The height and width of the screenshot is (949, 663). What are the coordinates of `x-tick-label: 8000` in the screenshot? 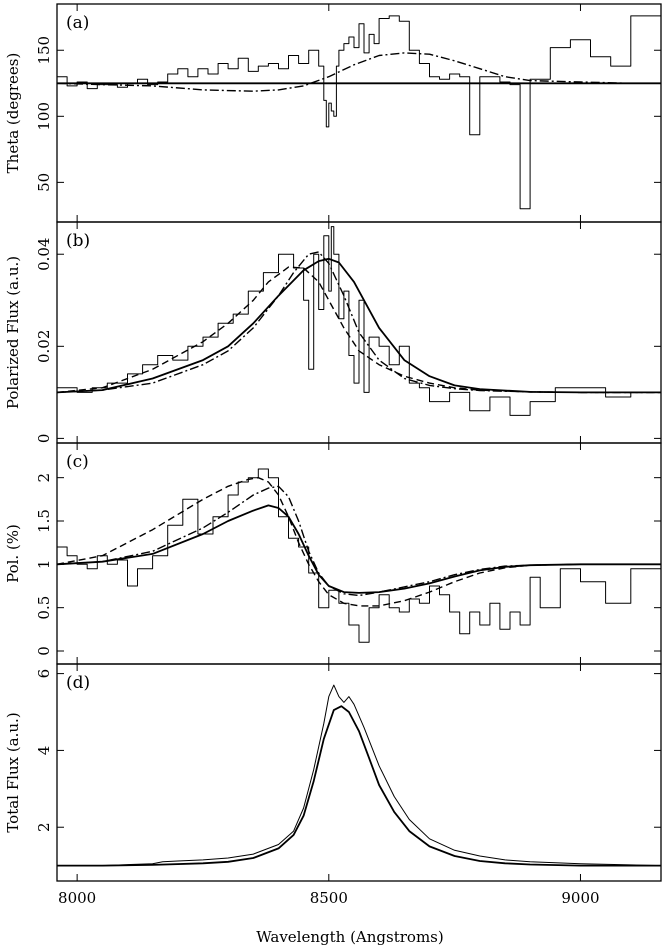 It's located at (77, 898).